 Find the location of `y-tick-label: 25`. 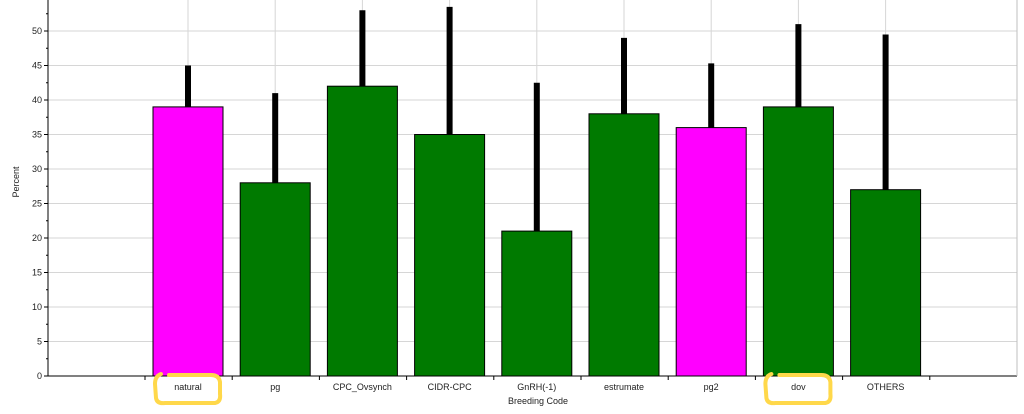

y-tick-label: 25 is located at coordinates (37, 204).